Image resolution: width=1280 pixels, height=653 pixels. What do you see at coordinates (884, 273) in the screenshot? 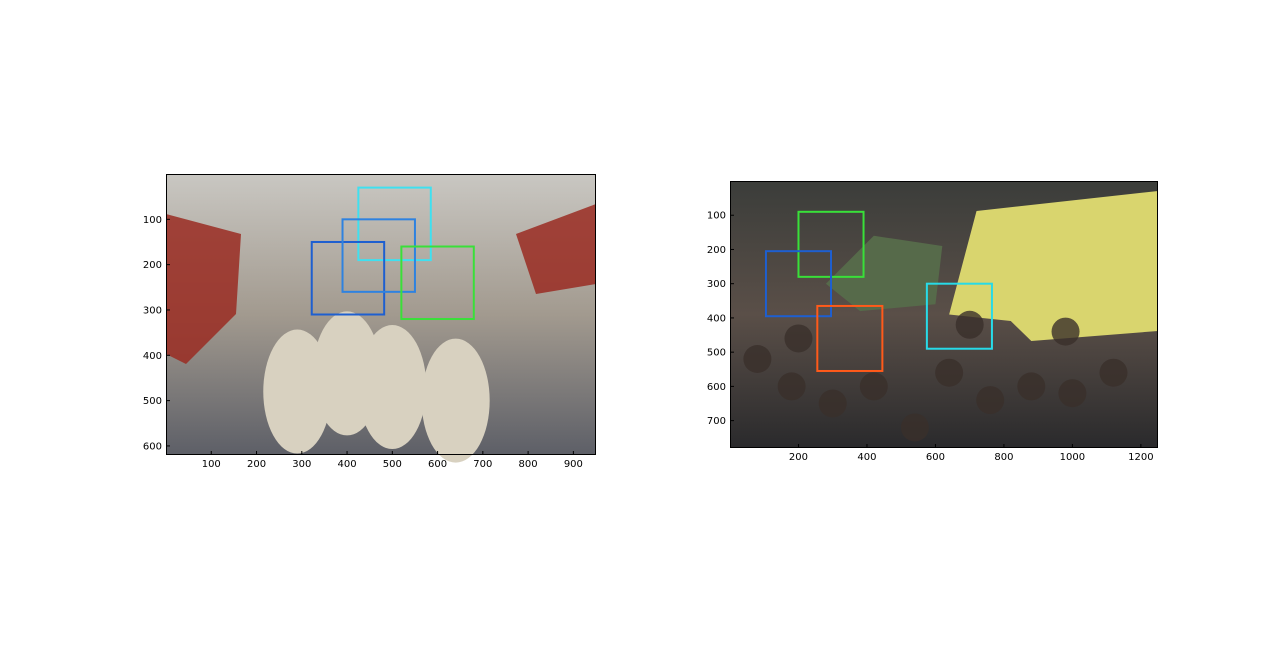
I see `bin-shape` at bounding box center [884, 273].